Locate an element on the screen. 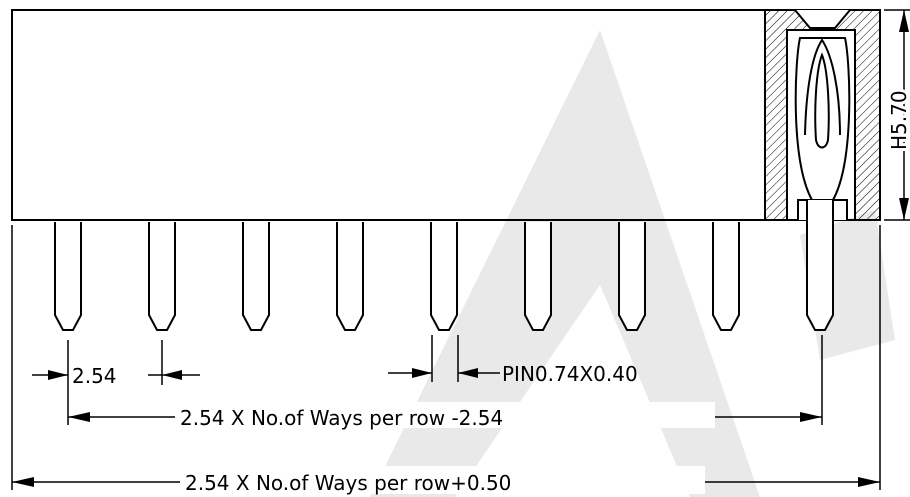 The width and height of the screenshot is (910, 497). svg-text: H5.70 is located at coordinates (898, 120).